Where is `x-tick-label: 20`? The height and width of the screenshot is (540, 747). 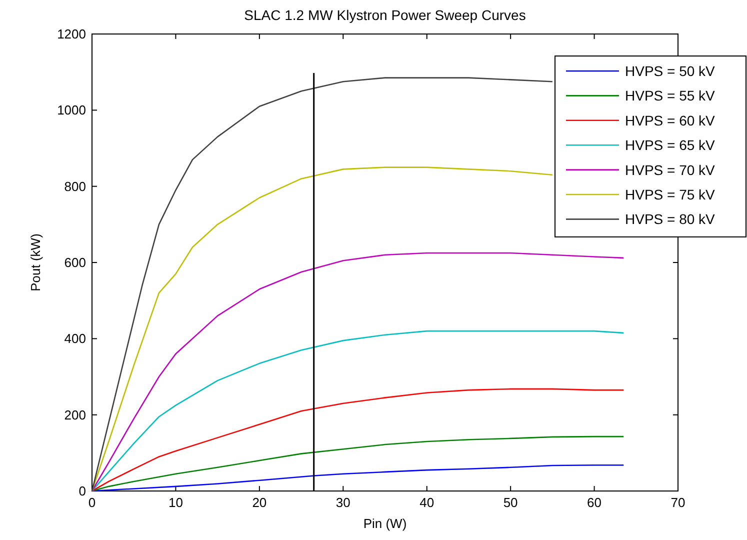 x-tick-label: 20 is located at coordinates (259, 502).